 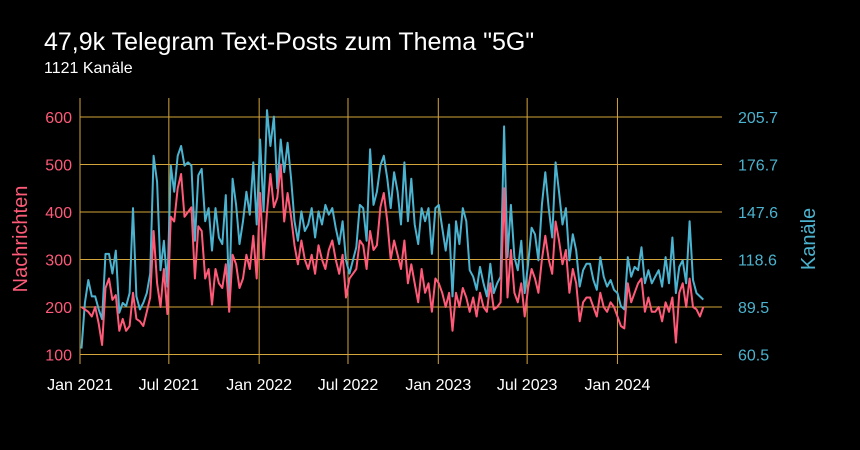 I want to click on chart-title: 47,9k Telegram Text-Posts zum Thema "5G", so click(x=289, y=42).